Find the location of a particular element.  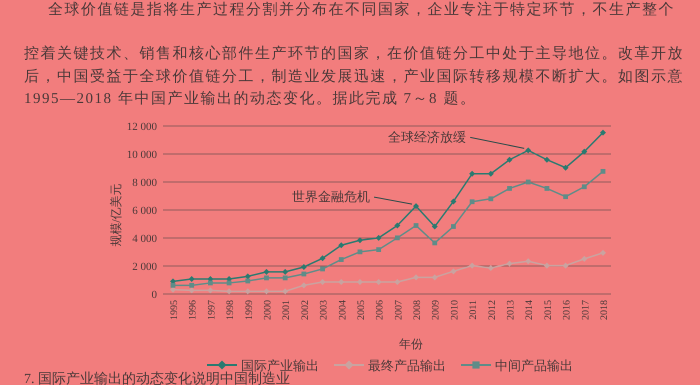

text: 全球价值链是指将生产过程分割并分布在不同国家，企业专注于特定环节，不生产整个 is located at coordinates (361, 9).